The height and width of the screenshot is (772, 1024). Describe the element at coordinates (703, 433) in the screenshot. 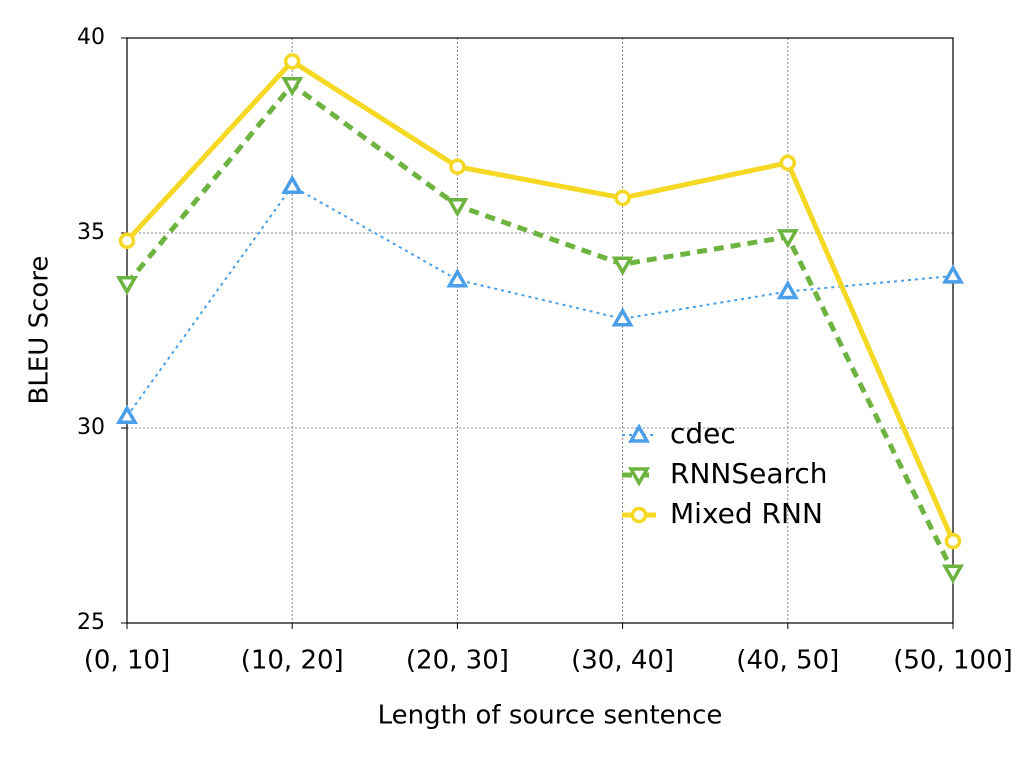

I see `legend-label: cdec` at that location.